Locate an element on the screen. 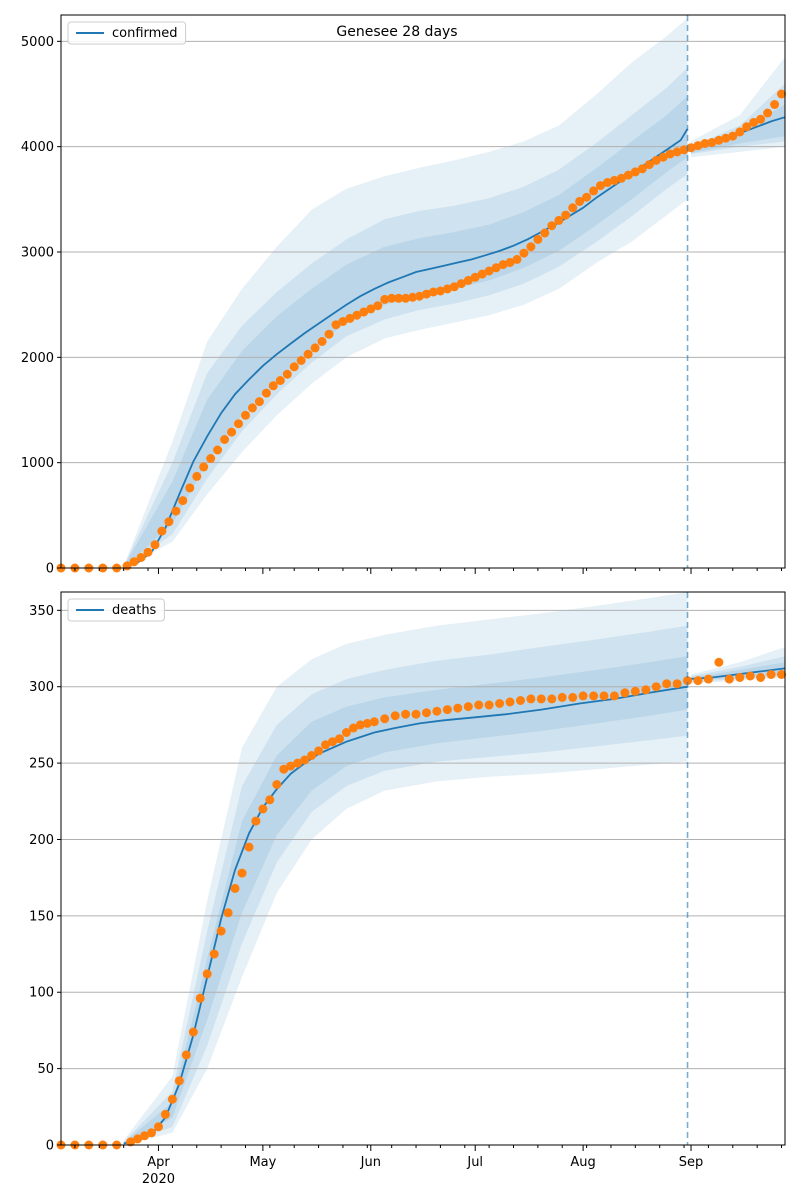 This screenshot has height=1200, width=800. x-tick-label: Sep is located at coordinates (691, 1162).